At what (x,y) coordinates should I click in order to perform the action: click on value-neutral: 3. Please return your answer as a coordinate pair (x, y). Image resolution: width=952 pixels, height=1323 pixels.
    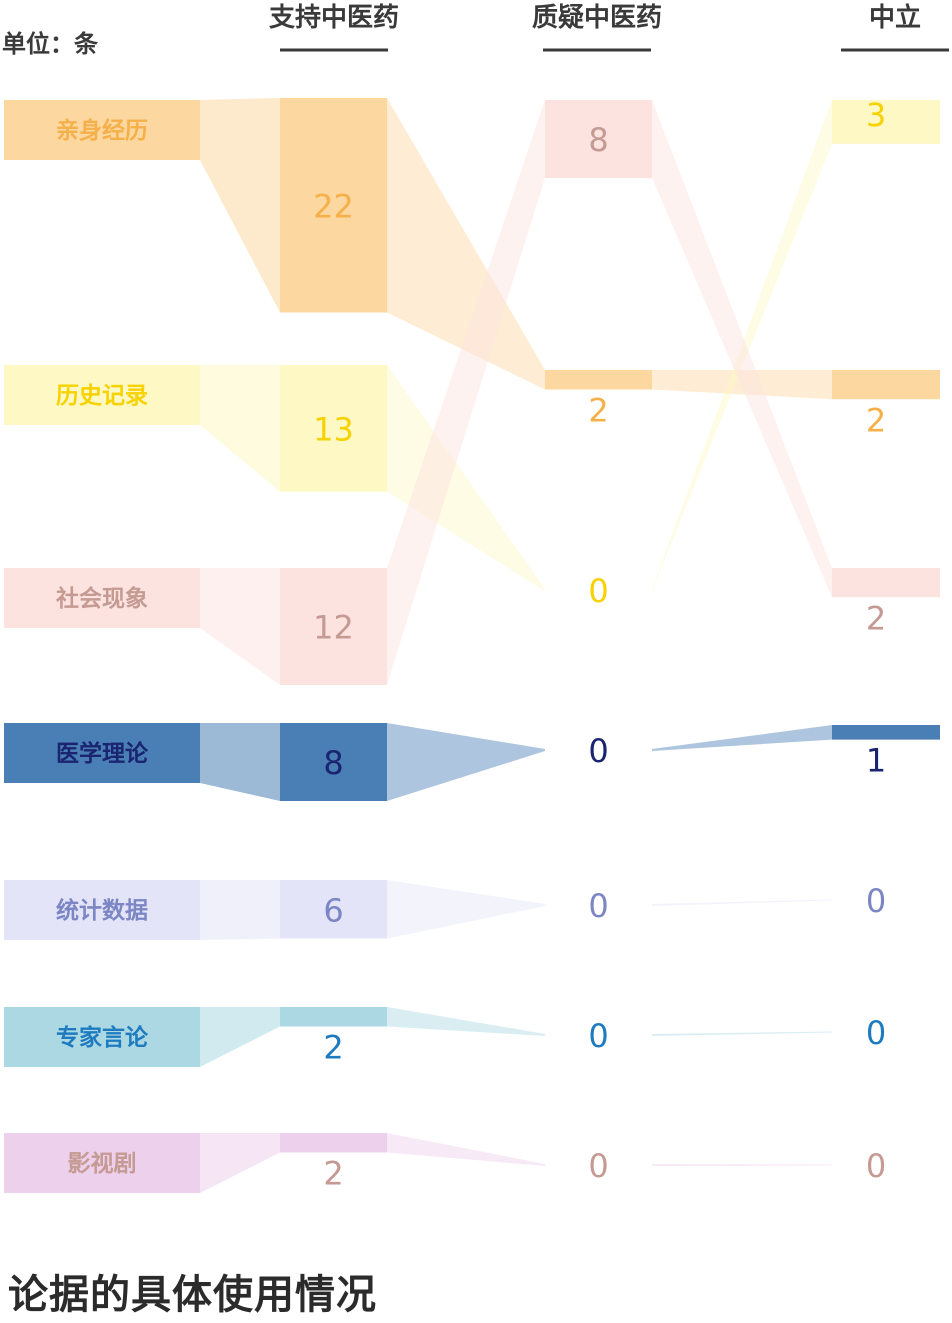
    Looking at the image, I should click on (876, 115).